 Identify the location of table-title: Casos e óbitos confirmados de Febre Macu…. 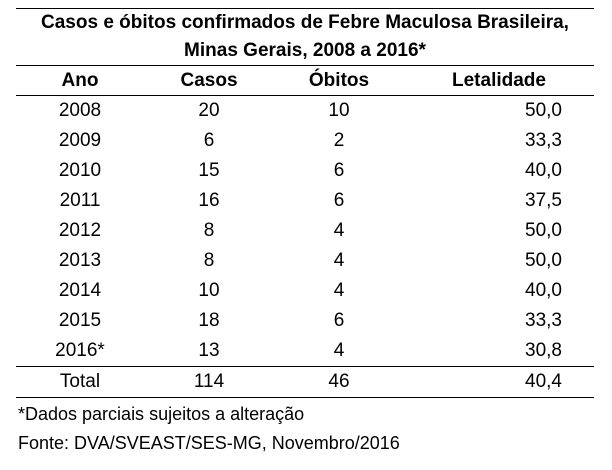
(305, 37).